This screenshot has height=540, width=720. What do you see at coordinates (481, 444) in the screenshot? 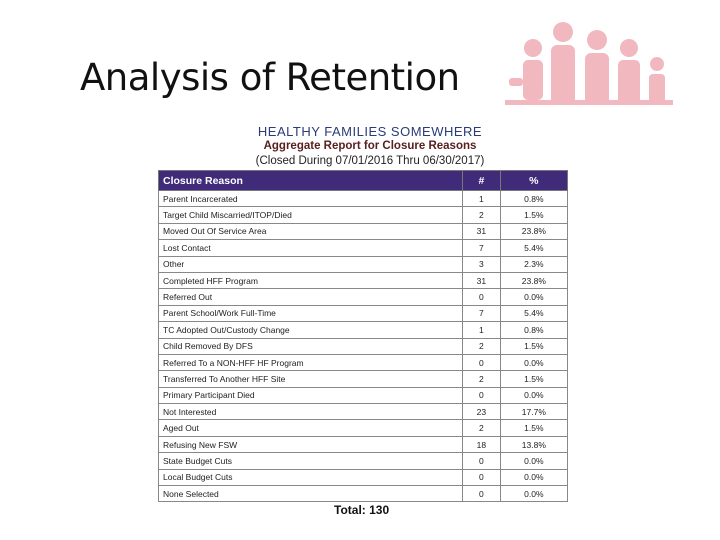
I see `table-cell: 18` at bounding box center [481, 444].